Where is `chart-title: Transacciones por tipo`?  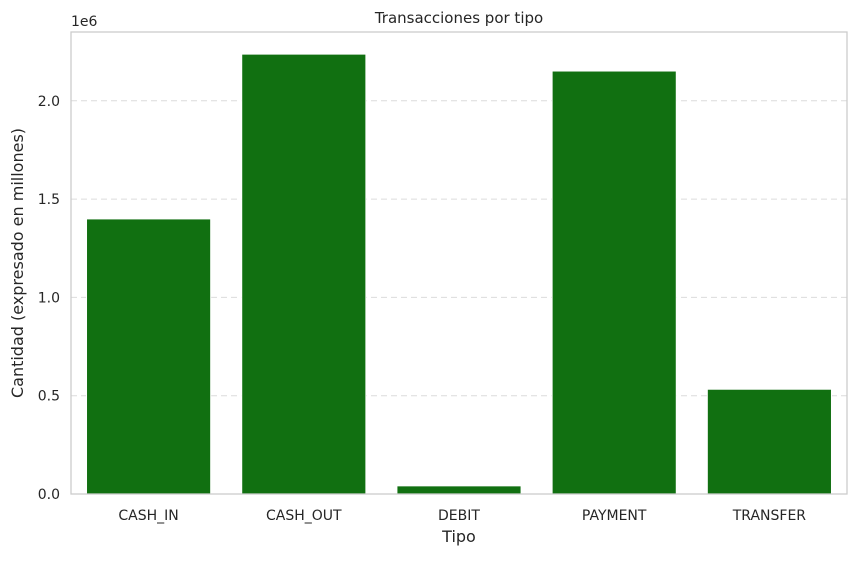 chart-title: Transacciones por tipo is located at coordinates (458, 18).